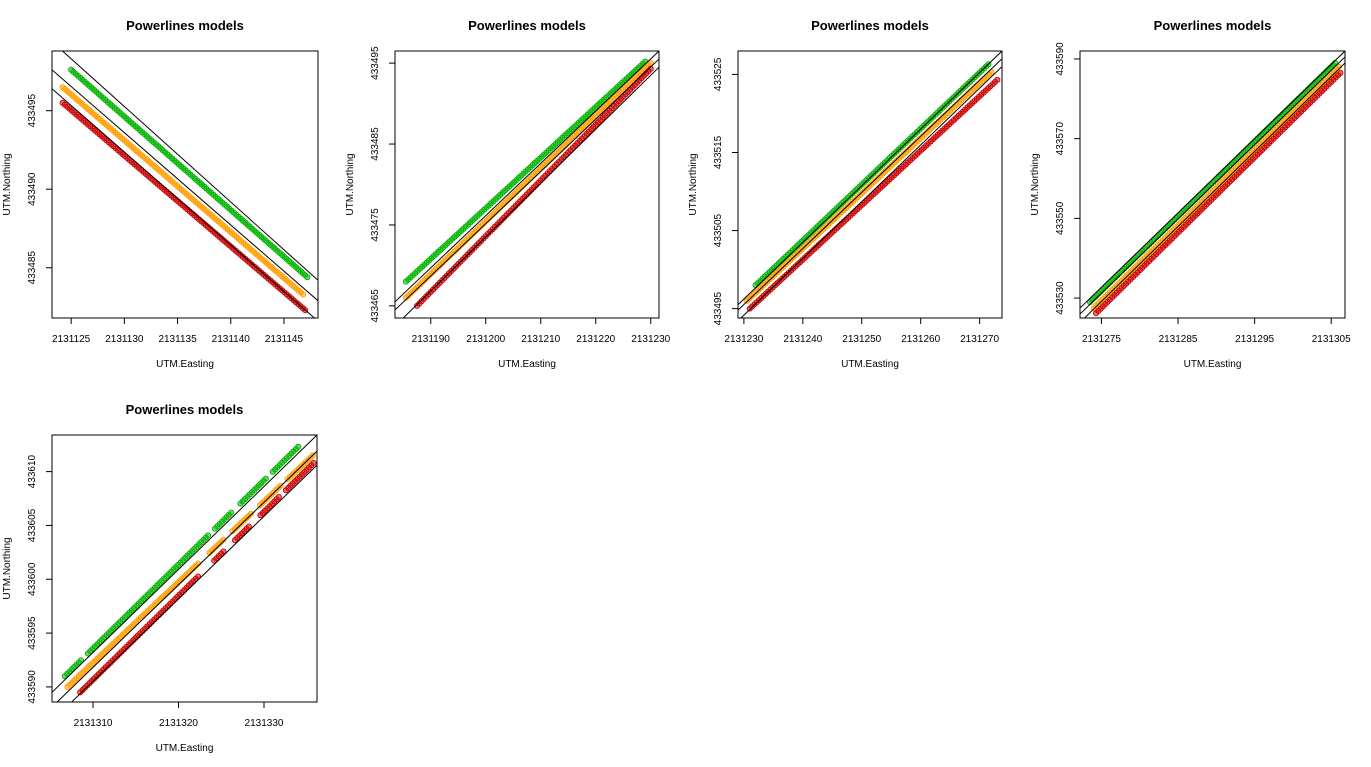 The height and width of the screenshot is (767, 1371). I want to click on x-tick-label: 2131220, so click(595, 339).